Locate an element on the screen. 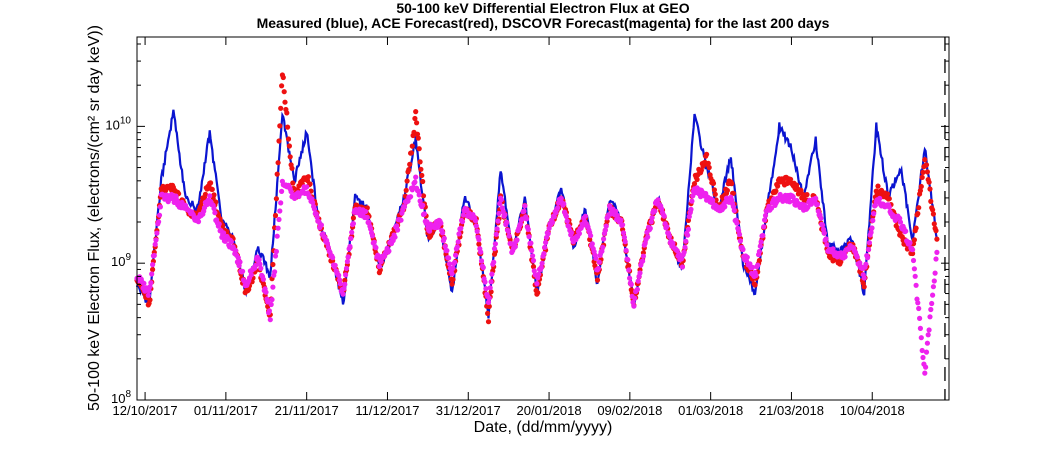 The width and height of the screenshot is (1050, 455). x-tick-label: 01/11/2017 is located at coordinates (226, 410).